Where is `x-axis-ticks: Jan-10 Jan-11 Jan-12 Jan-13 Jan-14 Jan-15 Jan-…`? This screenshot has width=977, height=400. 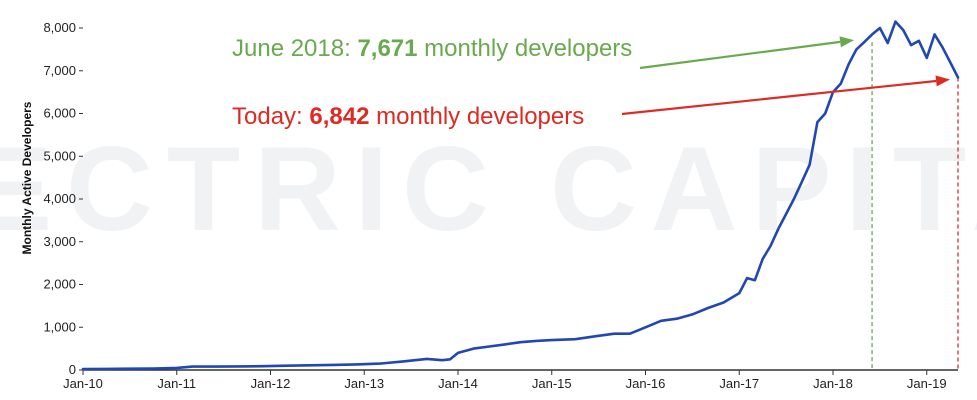
x-axis-ticks: Jan-10 Jan-11 Jan-12 Jan-13 Jan-14 Jan-15 Jan-… is located at coordinates (505, 380).